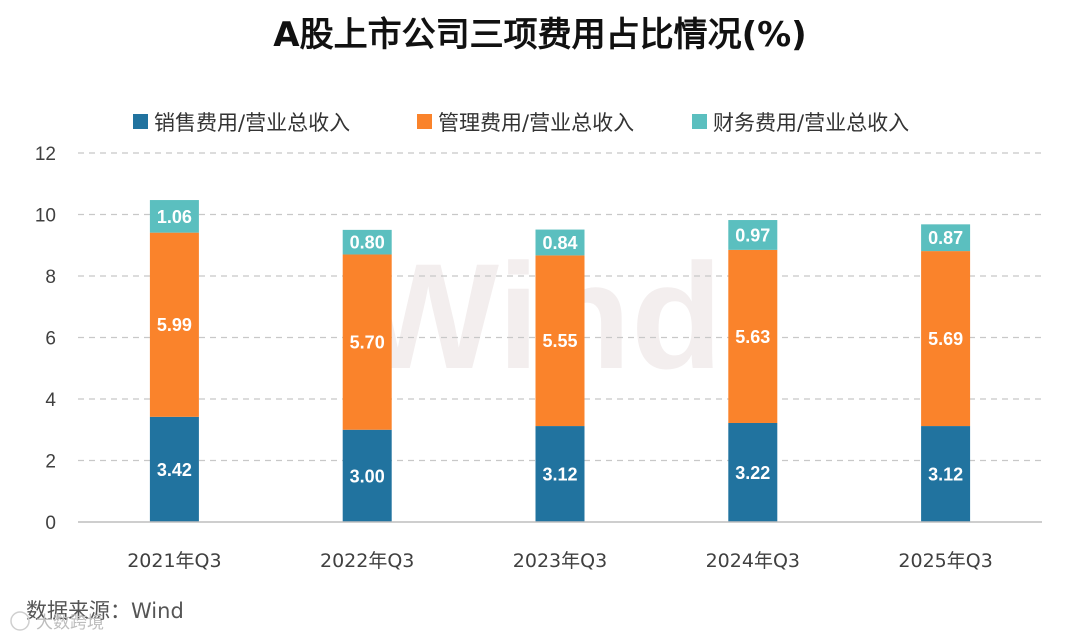 The image size is (1080, 639). I want to click on legend: 销售费用/营业总收入 管理费用/营业总收入 财务费用/营业总收入, so click(521, 123).